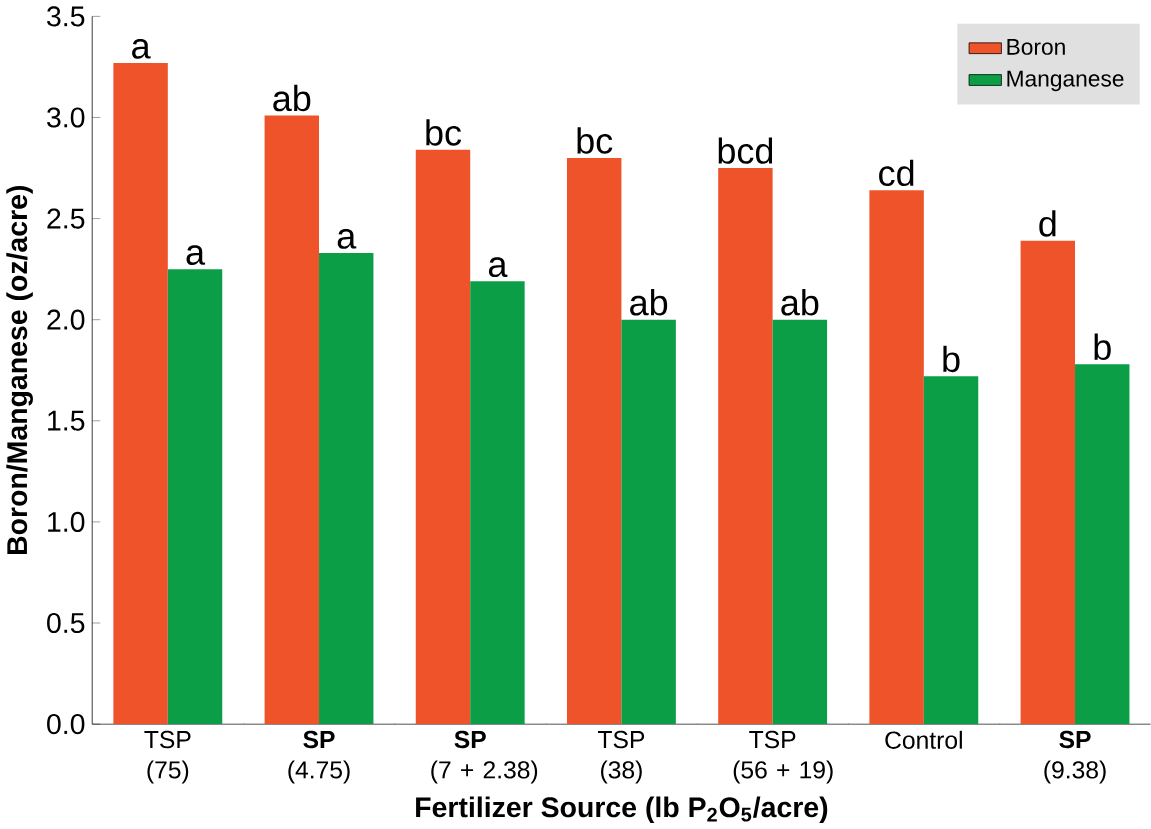  What do you see at coordinates (66, 16) in the screenshot?
I see `y-tick-label: 3.5` at bounding box center [66, 16].